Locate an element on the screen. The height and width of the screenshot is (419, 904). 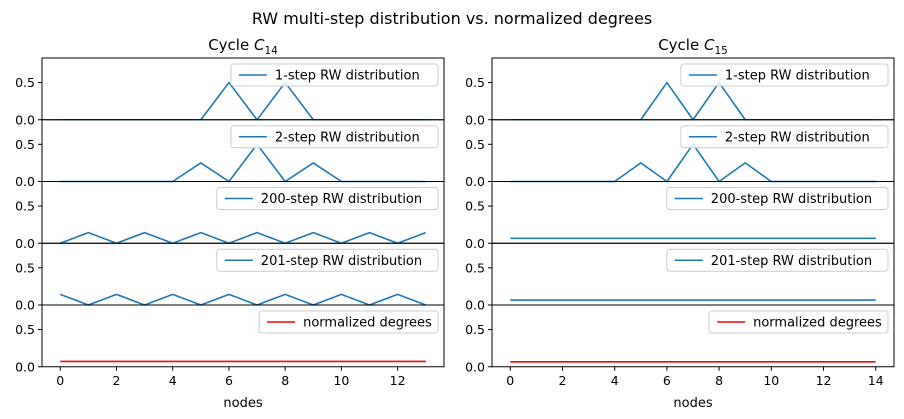
chart-title: Cycle C15 is located at coordinates (693, 46).